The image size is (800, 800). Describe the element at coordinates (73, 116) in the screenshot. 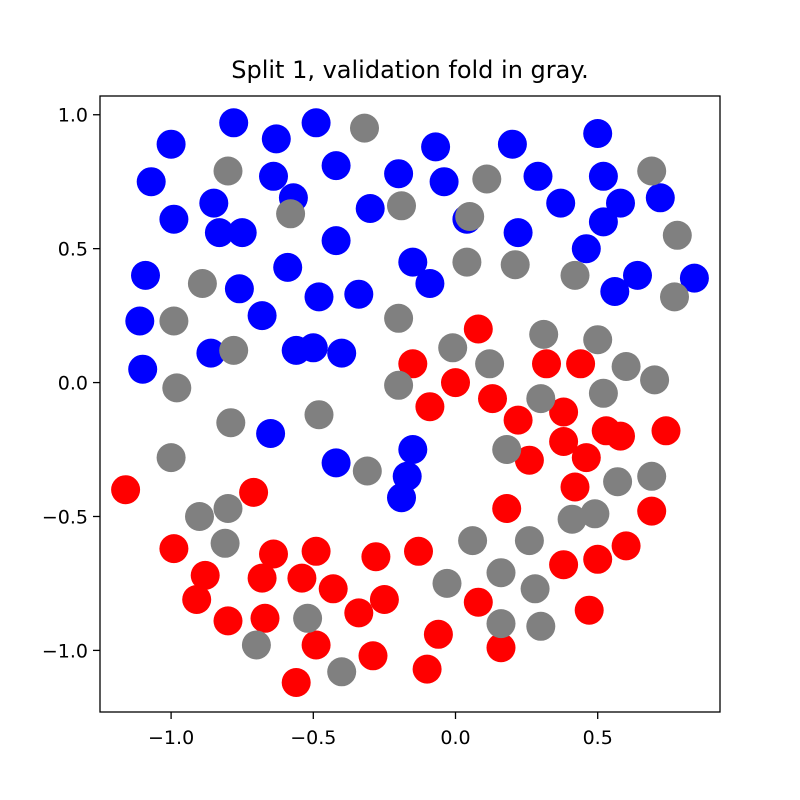

I see `y-tick-label: 1.0` at that location.